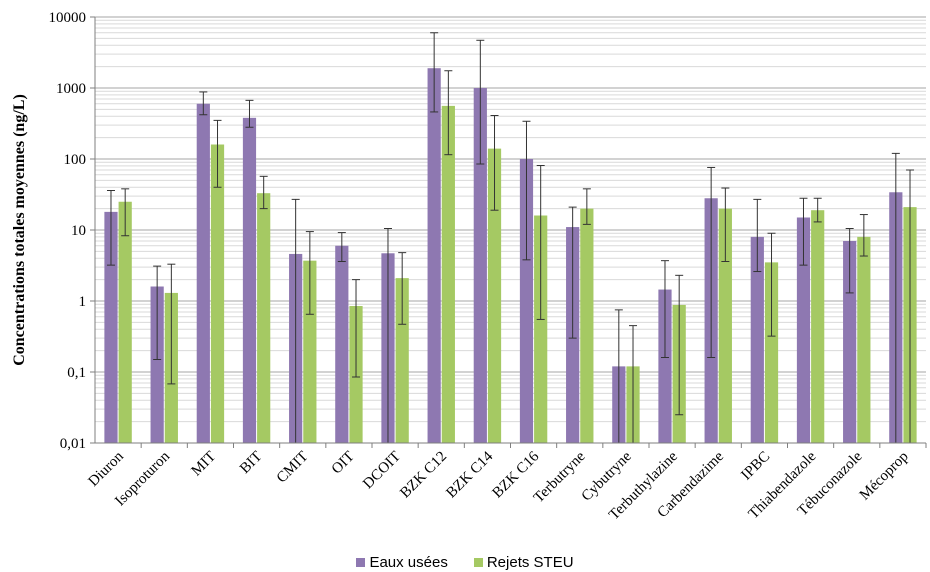 The image size is (930, 572). Describe the element at coordinates (530, 562) in the screenshot. I see `legend-label-series-2: Rejets STEU` at that location.